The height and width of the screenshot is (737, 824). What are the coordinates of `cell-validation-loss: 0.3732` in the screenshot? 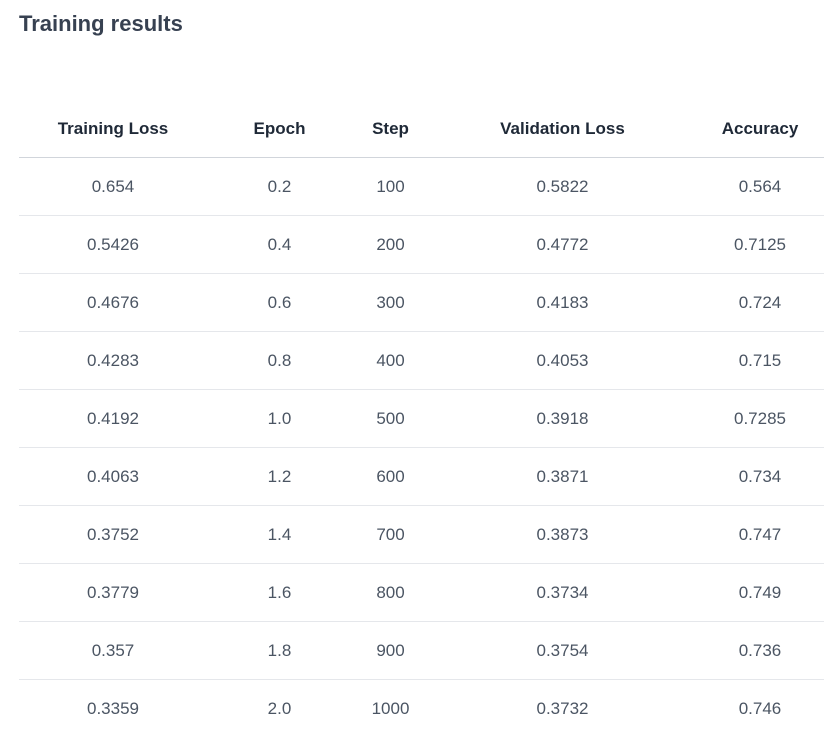 It's located at (562, 708).